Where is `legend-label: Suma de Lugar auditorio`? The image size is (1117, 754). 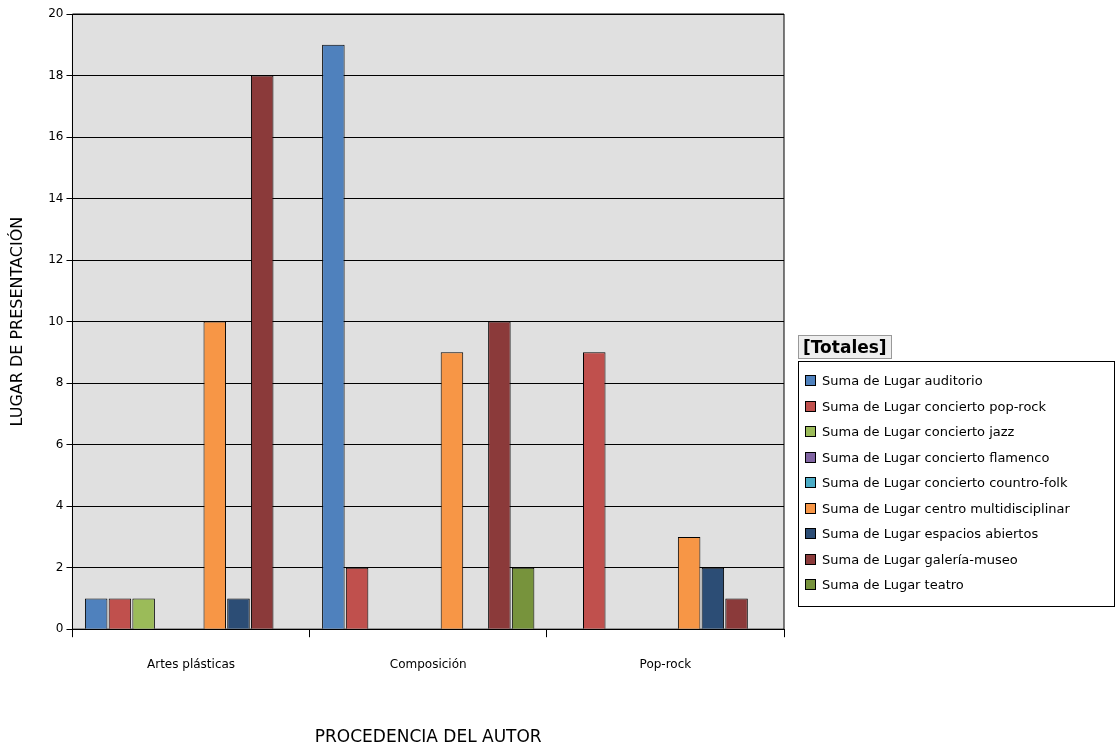 legend-label: Suma de Lugar auditorio is located at coordinates (902, 381).